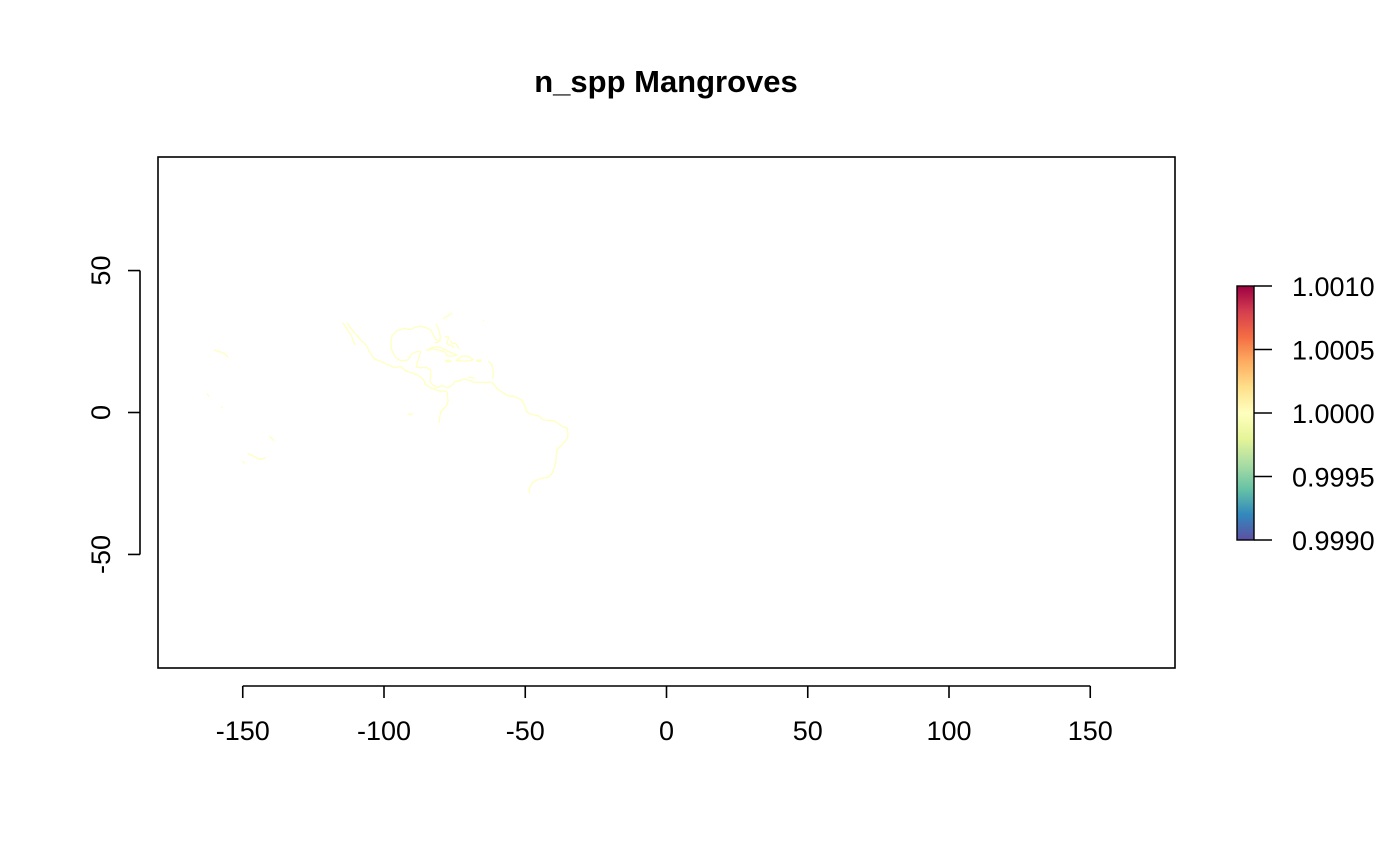 This screenshot has height=865, width=1400. I want to click on mangrove-cells-aruba-curacao, so click(471, 377).